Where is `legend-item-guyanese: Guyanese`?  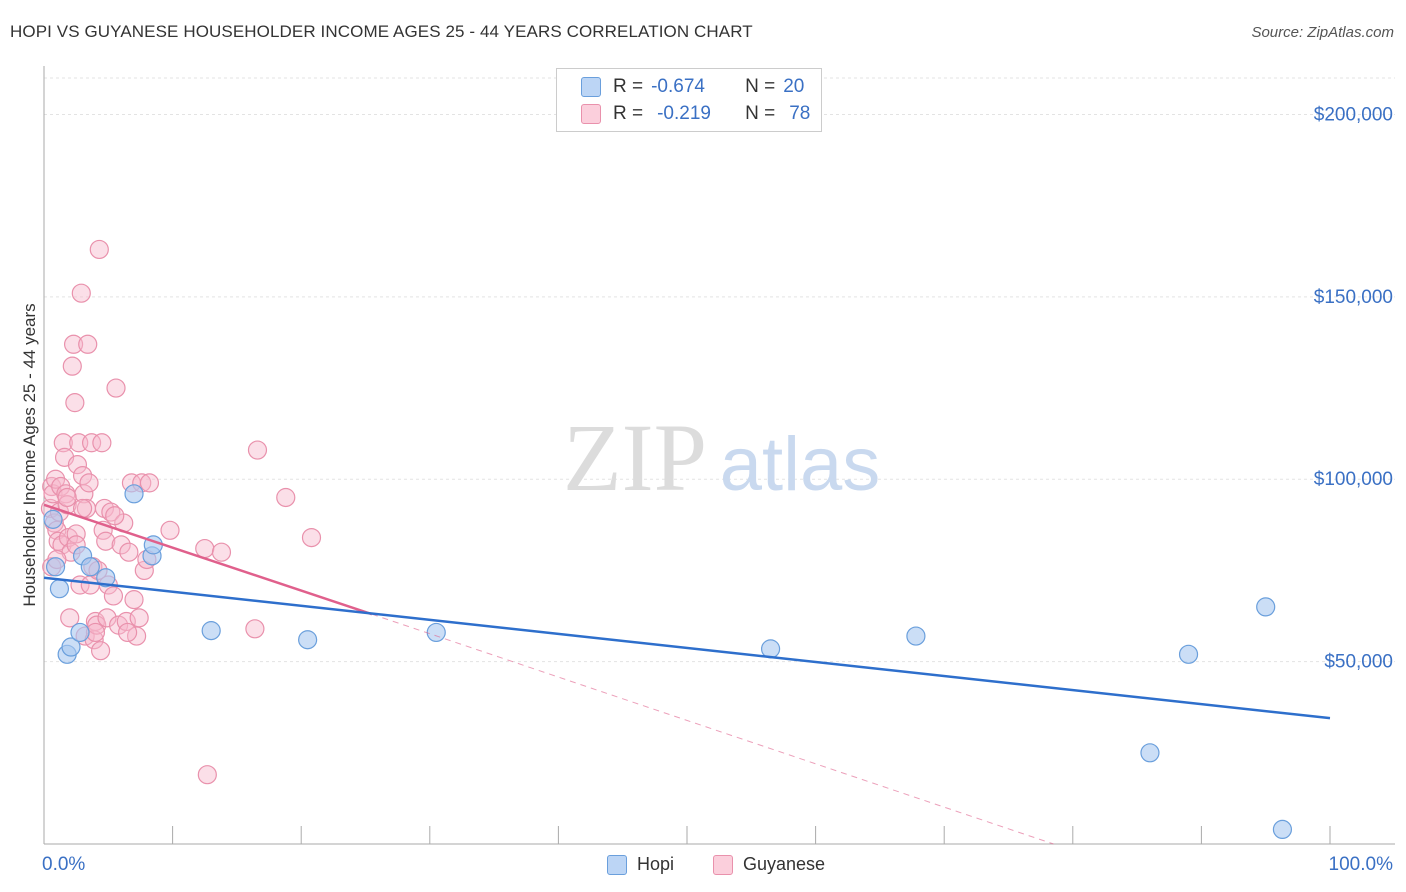
legend-item-guyanese: Guyanese is located at coordinates (769, 864).